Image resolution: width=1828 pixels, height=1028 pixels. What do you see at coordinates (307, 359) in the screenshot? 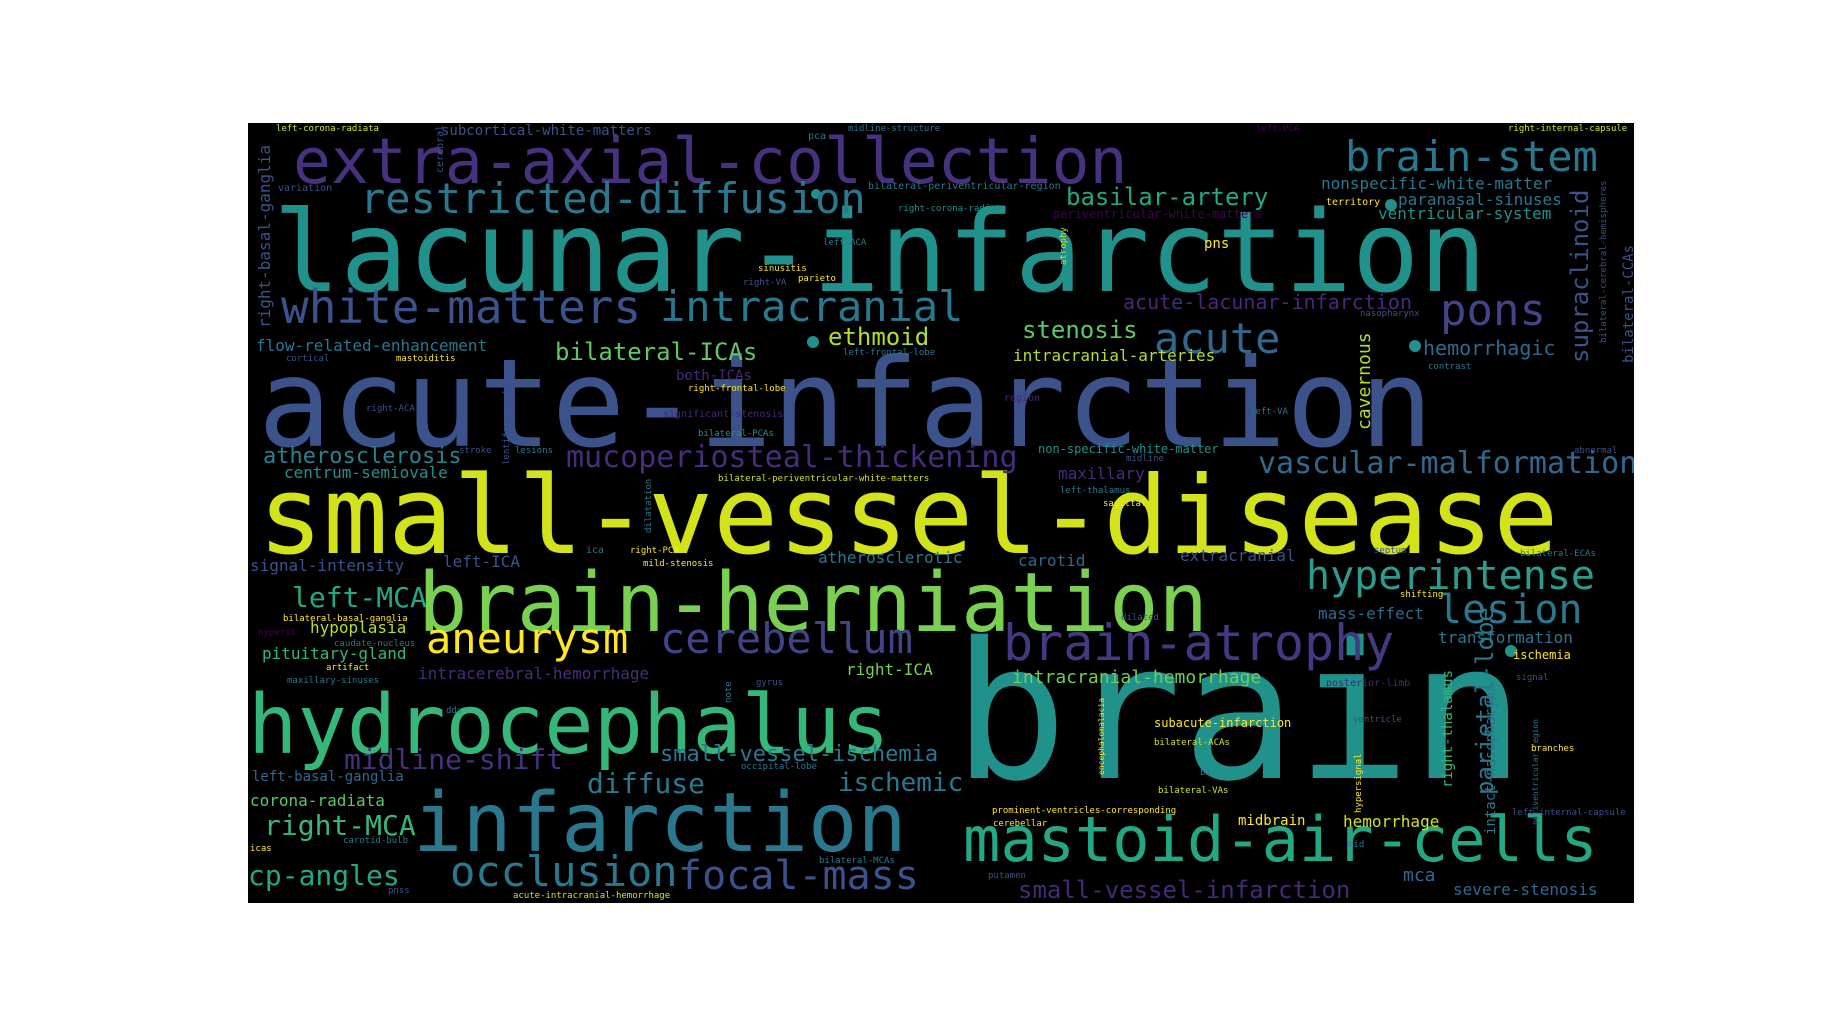
I see `word-cloud-word: cortical` at bounding box center [307, 359].